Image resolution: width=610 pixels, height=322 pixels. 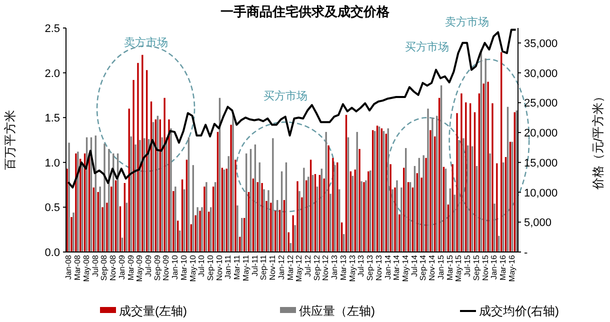 I want to click on x-tick-label: Mar-12, so click(x=290, y=267).